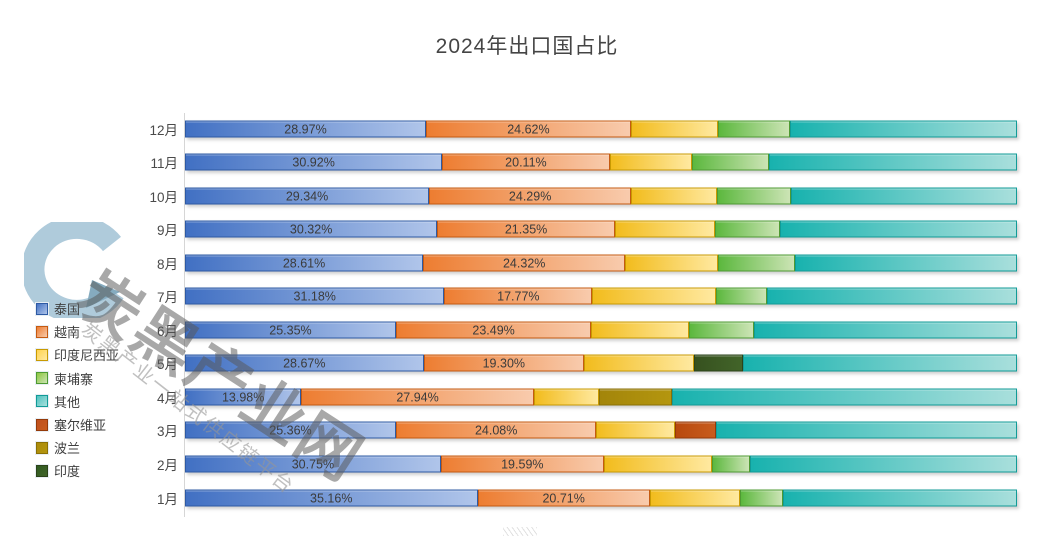 The height and width of the screenshot is (536, 1054). I want to click on bar-segment-泰国: 25.35%, so click(290, 330).